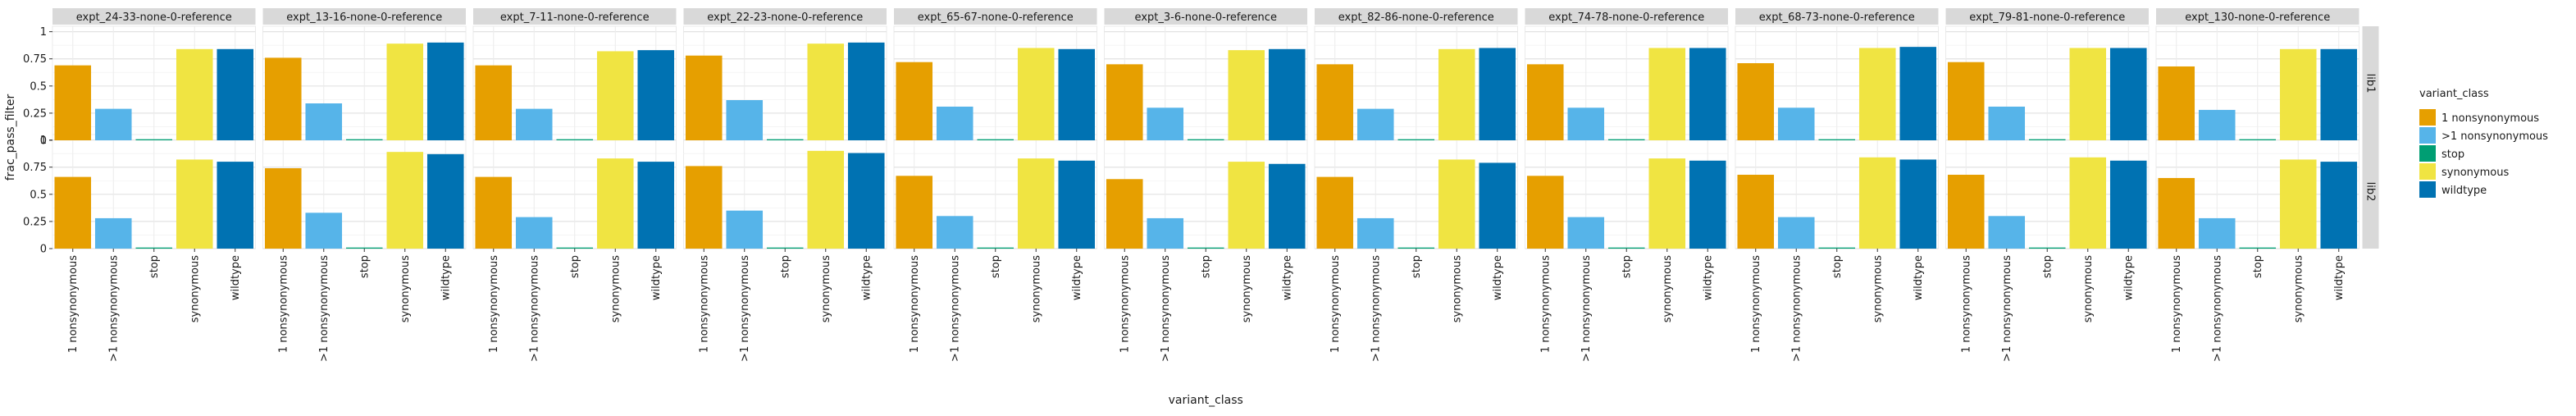 The image size is (2576, 416). I want to click on column-strip-expt-3-6-none-0-reference, so click(1205, 16).